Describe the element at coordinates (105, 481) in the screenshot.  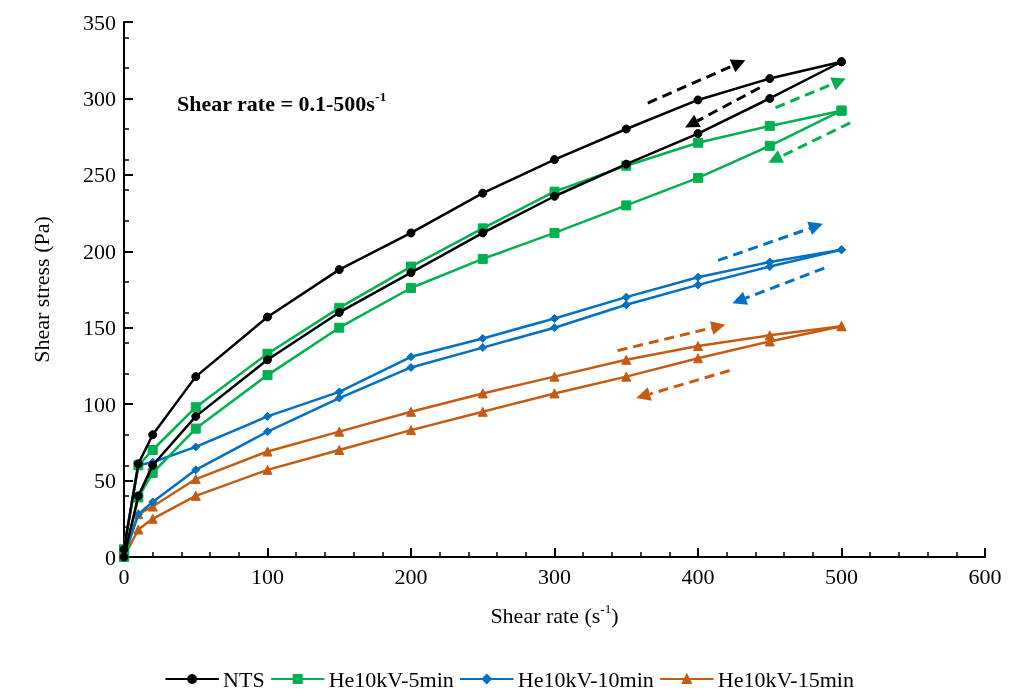
I see `y-tick-label: 50` at that location.